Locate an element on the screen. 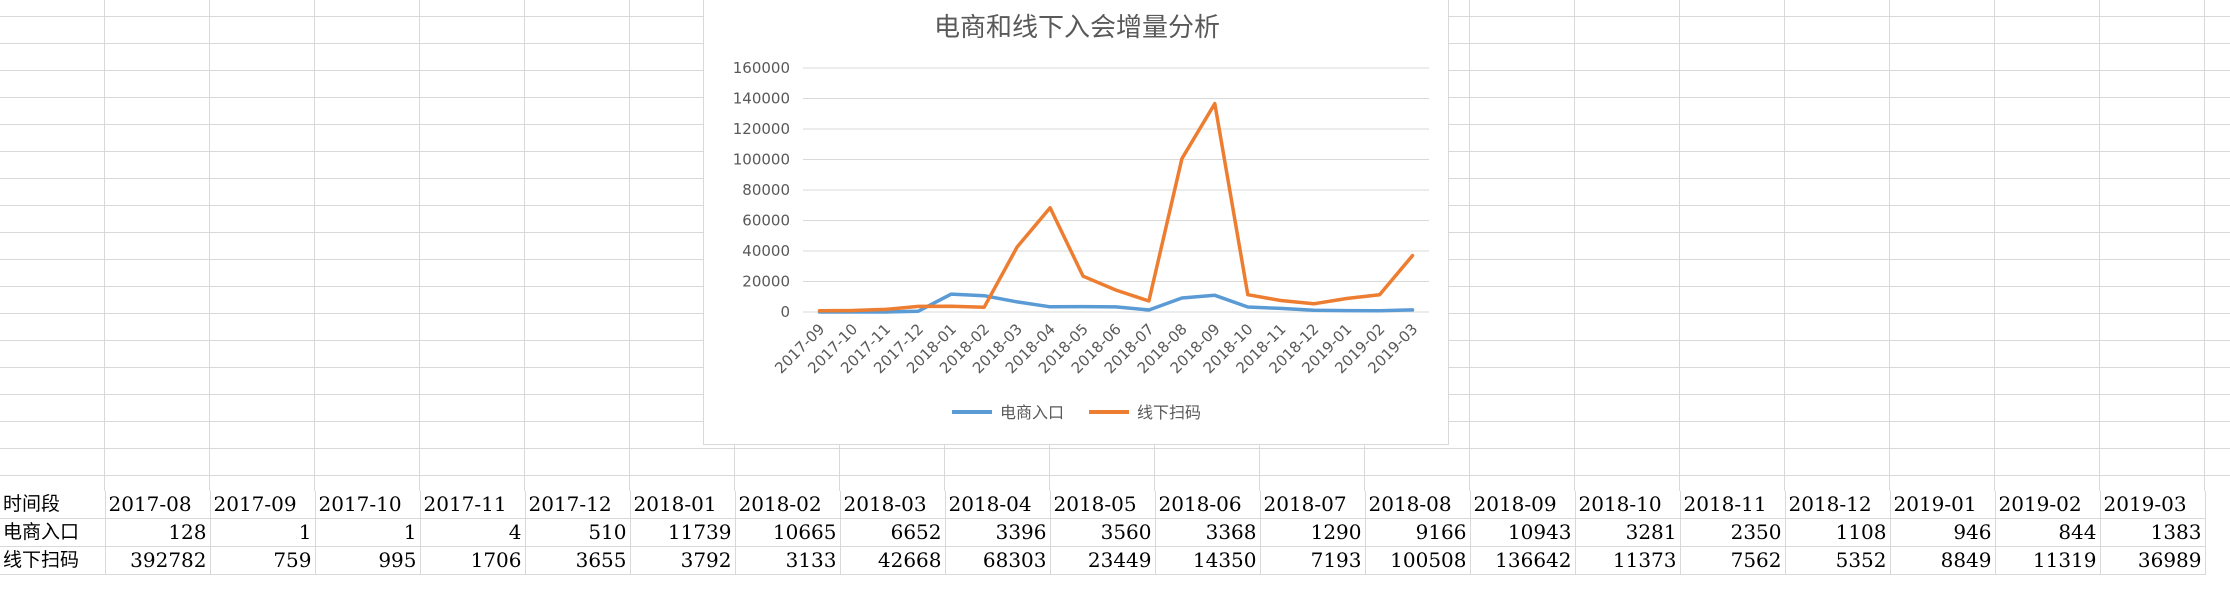  y-tick-label: 160000 is located at coordinates (761, 68).